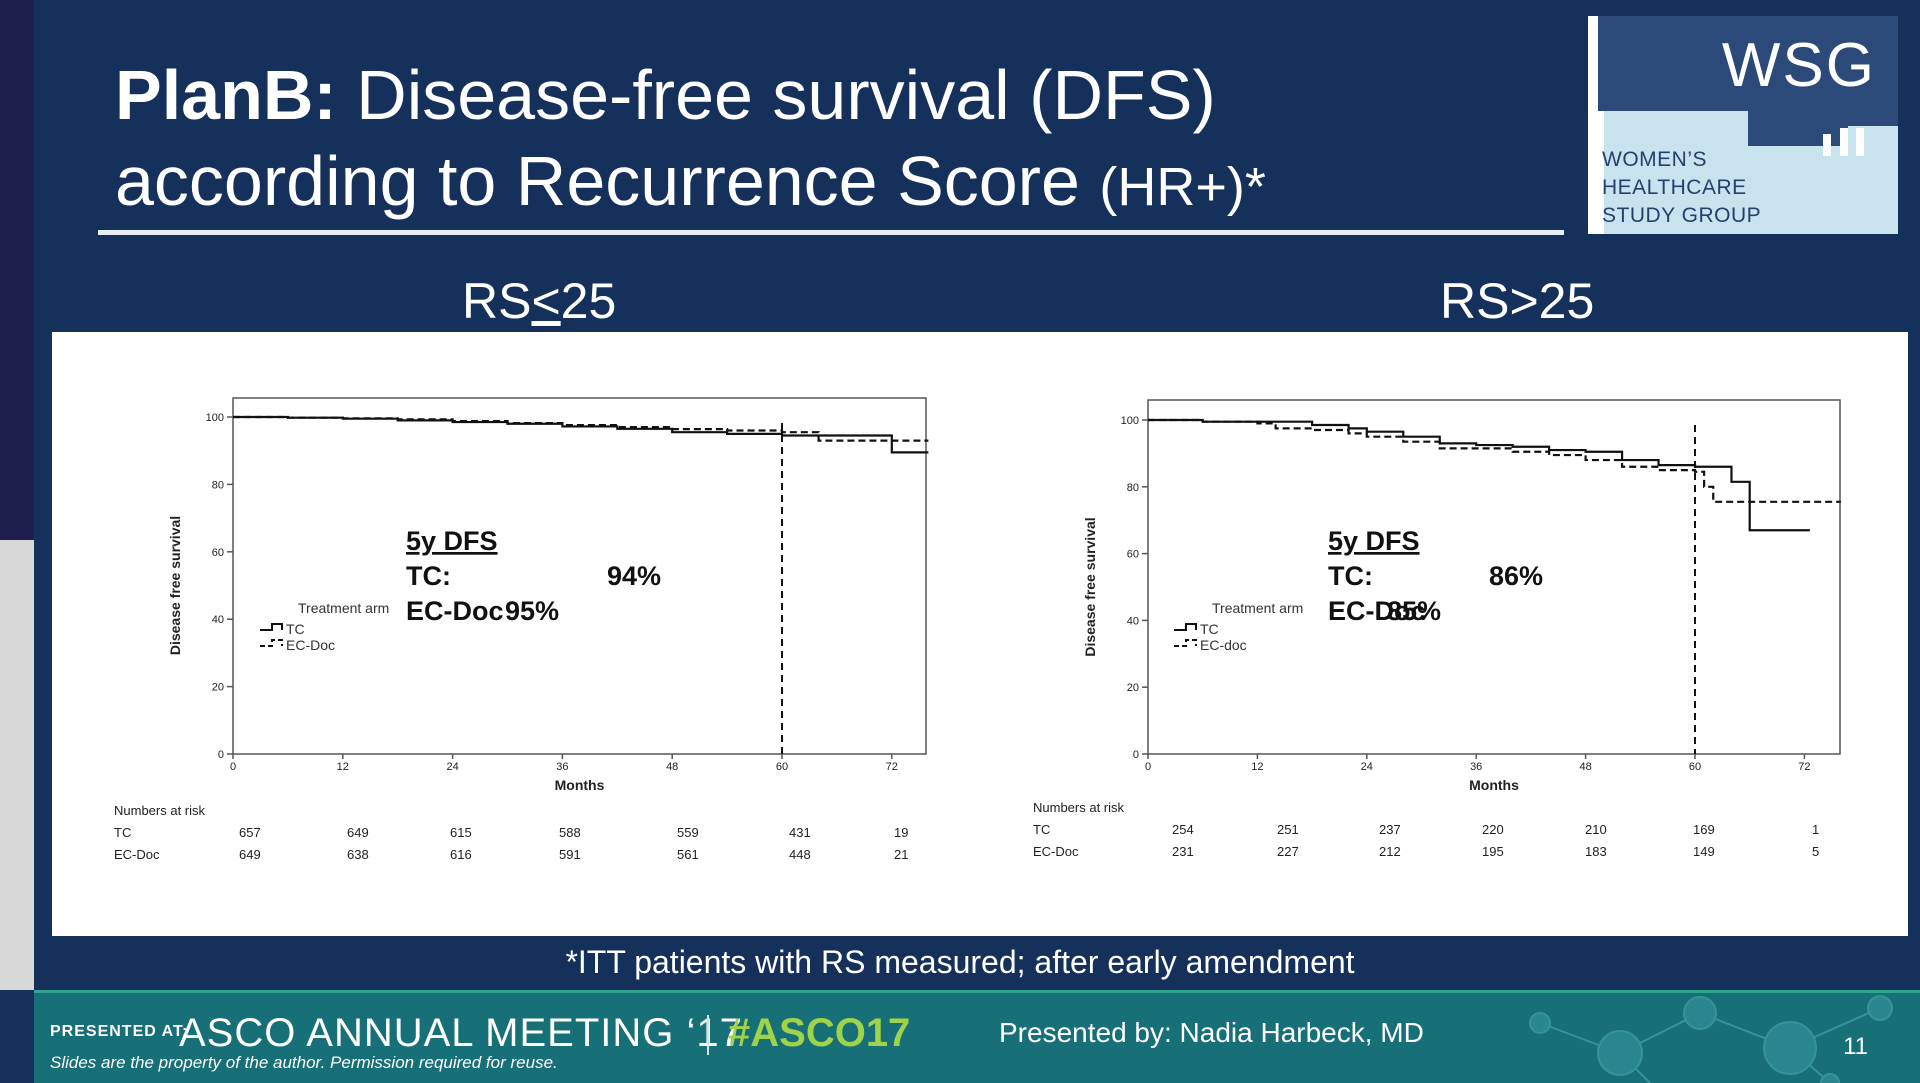 This screenshot has width=1920, height=1083. I want to click on title-suffix: (HR+)*, so click(1182, 187).